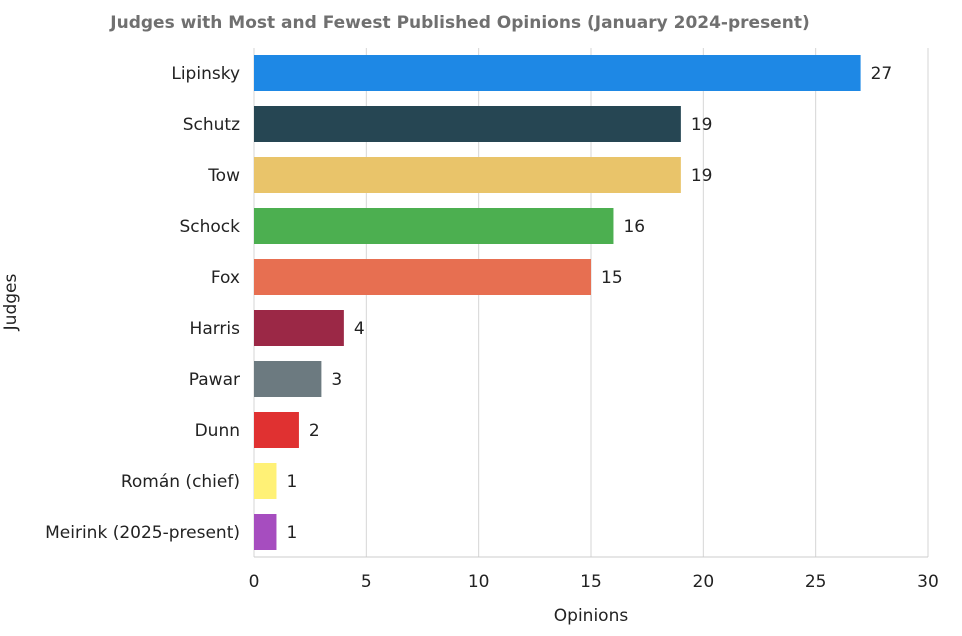 Image resolution: width=962 pixels, height=636 pixels. Describe the element at coordinates (214, 380) in the screenshot. I see `category-label: Pawar` at that location.